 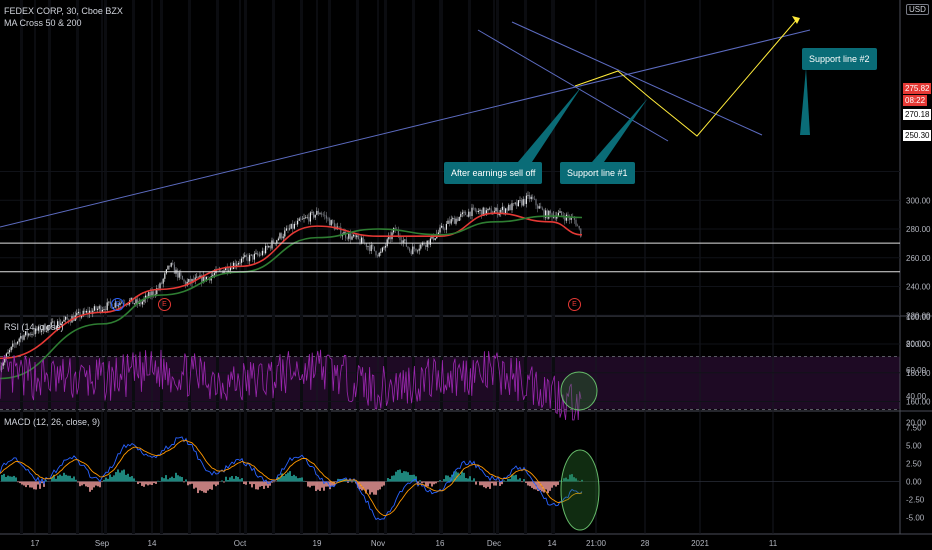 I want to click on macd-tick-label: 2.50, so click(x=914, y=464).